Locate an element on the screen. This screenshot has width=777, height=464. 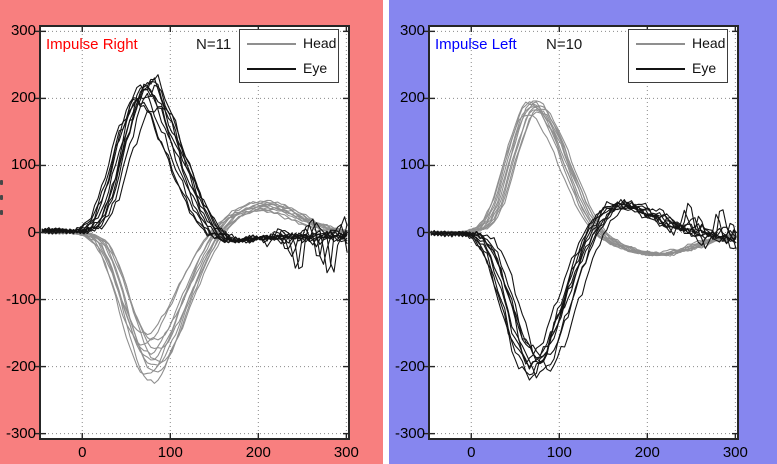
plot-title-impulse-right: Impulse Right is located at coordinates (92, 44).